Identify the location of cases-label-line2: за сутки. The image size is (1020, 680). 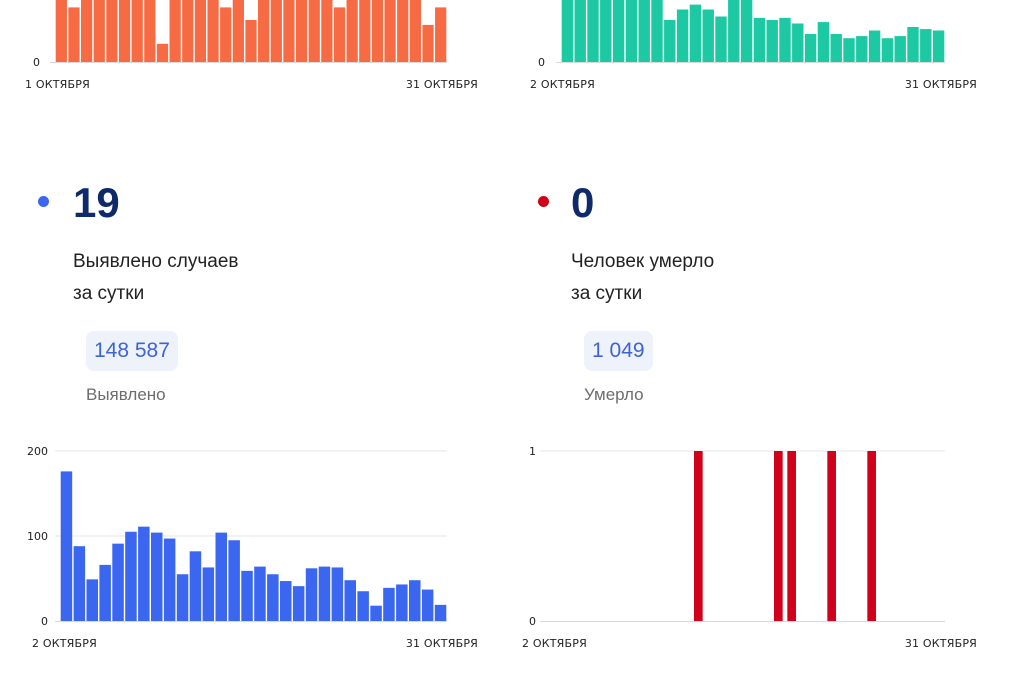
(109, 293).